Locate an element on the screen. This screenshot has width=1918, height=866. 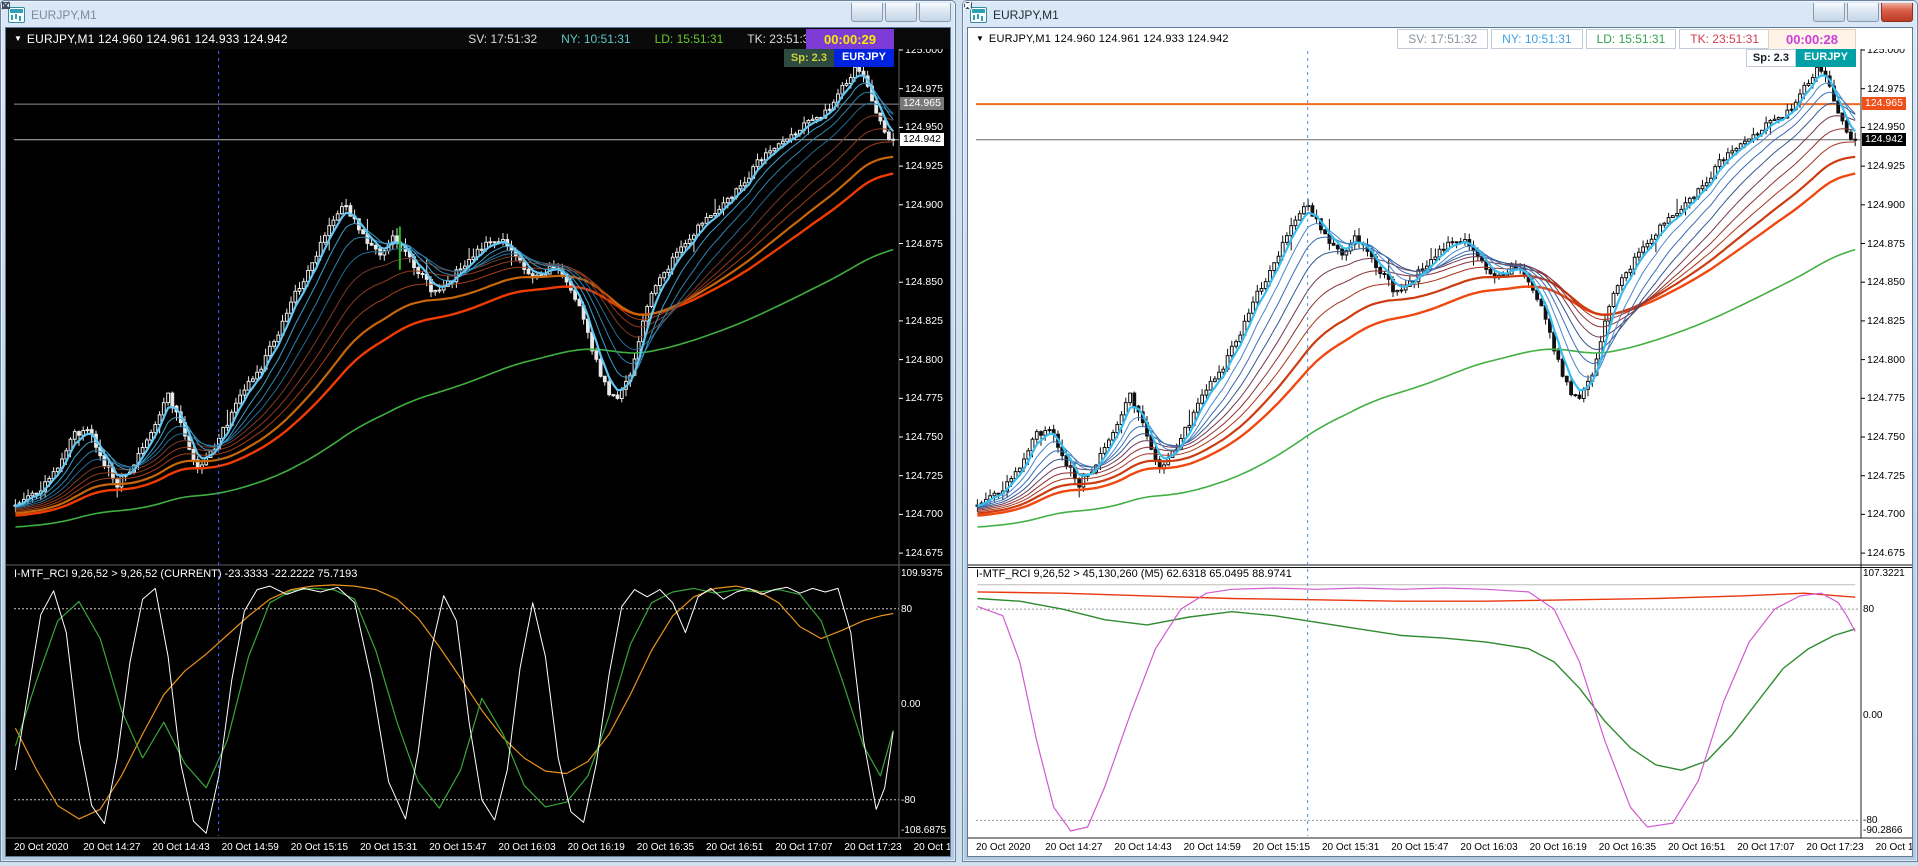
symbol-badge: EURJPY is located at coordinates (1825, 58).